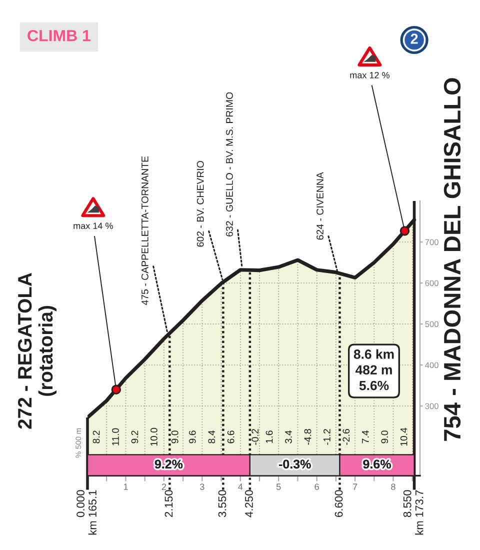  What do you see at coordinates (230, 437) in the screenshot?
I see `annotation: 6.6` at bounding box center [230, 437].